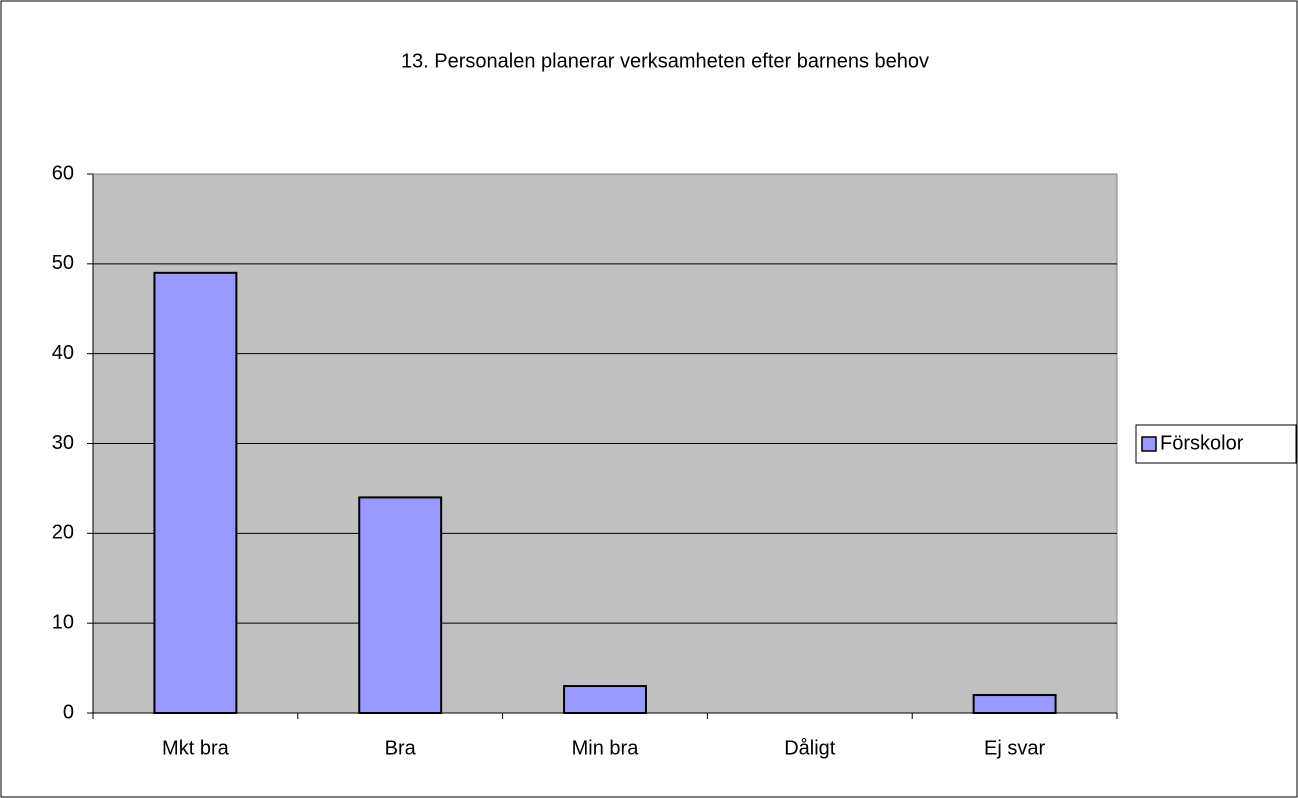 Image resolution: width=1298 pixels, height=798 pixels. Describe the element at coordinates (63, 353) in the screenshot. I see `y-tick-label: 40` at that location.